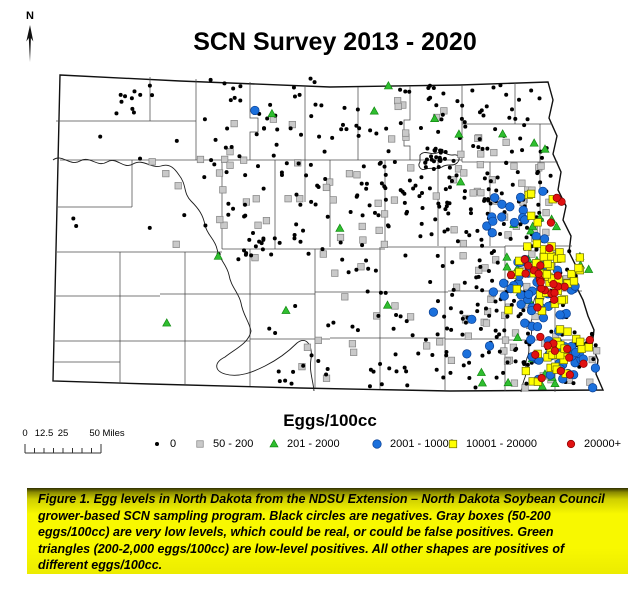 The height and width of the screenshot is (595, 640). What do you see at coordinates (30, 43) in the screenshot?
I see `north-arrow-icon` at bounding box center [30, 43].